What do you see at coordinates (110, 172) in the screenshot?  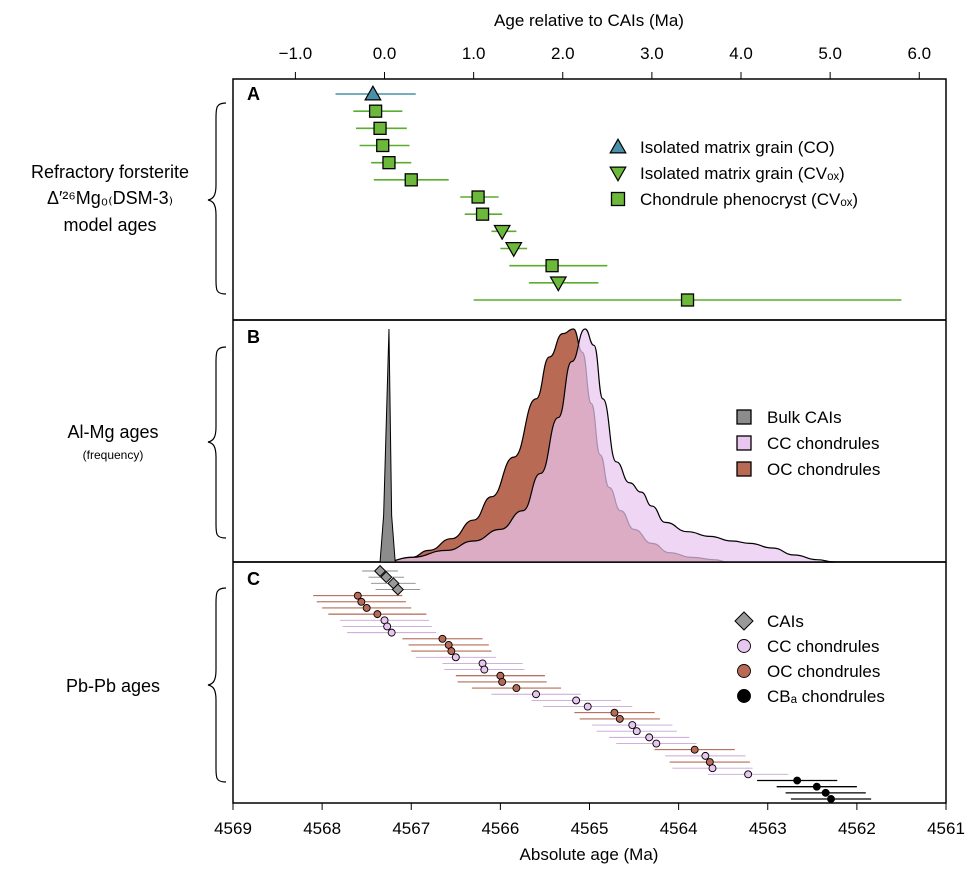 I see `panel-a-label-line-1: Refractory forsterite` at bounding box center [110, 172].